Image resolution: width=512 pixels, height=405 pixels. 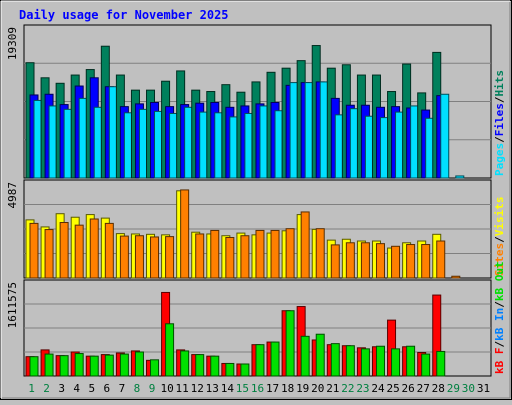 What do you see at coordinates (453, 388) in the screenshot?
I see `day-label-29: 29` at bounding box center [453, 388].